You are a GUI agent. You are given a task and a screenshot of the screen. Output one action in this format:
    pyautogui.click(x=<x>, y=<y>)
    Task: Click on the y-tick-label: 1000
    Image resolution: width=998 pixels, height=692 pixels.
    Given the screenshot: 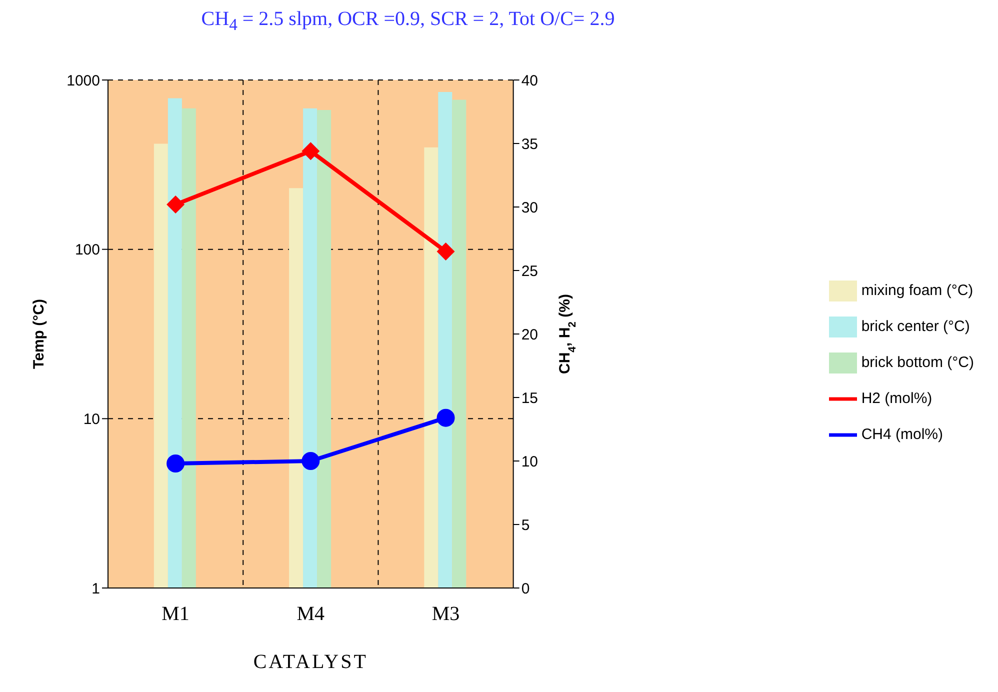 What is the action you would take?
    pyautogui.click(x=83, y=81)
    